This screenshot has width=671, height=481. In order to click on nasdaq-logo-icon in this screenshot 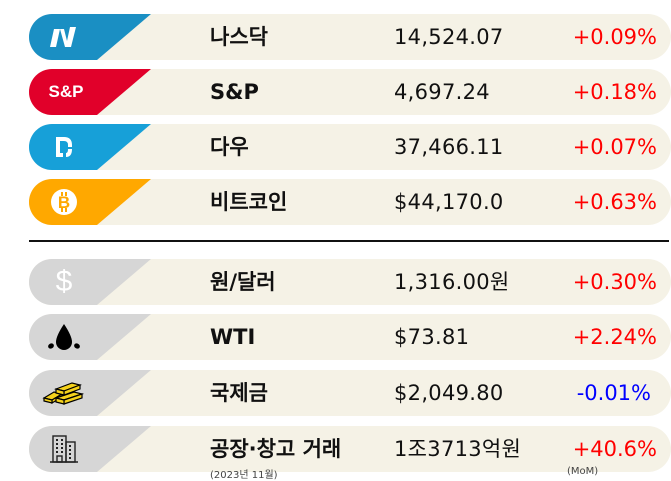, I will do `click(64, 37)`.